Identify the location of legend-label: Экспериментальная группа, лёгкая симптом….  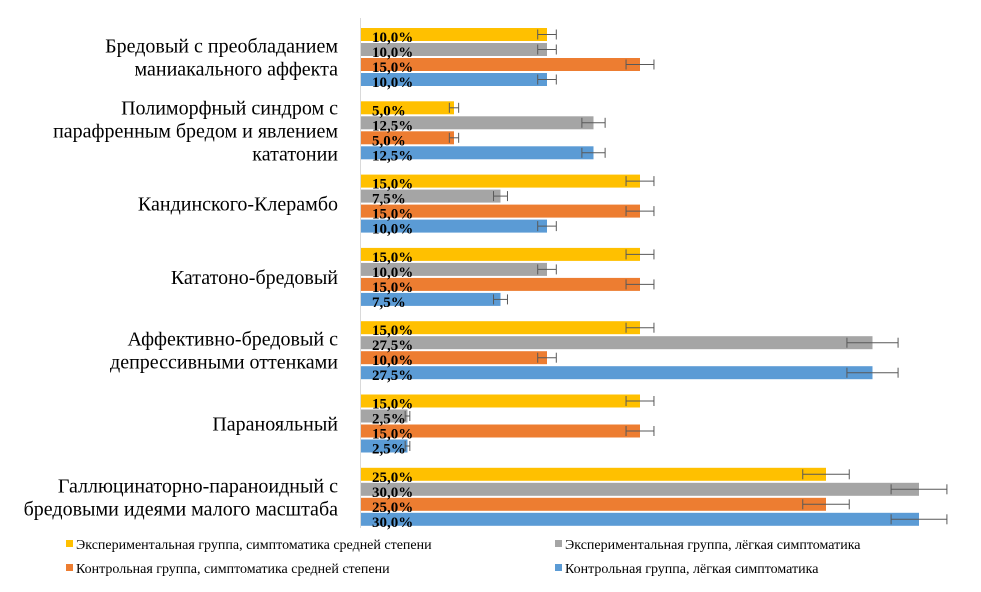
(713, 545).